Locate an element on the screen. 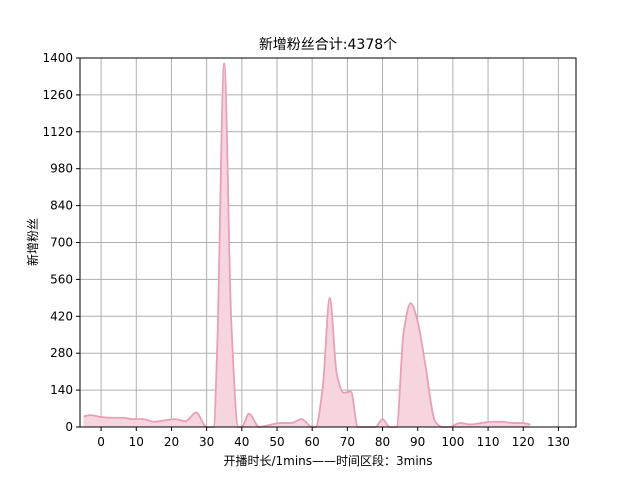  x-tick-label: 40 is located at coordinates (241, 442).